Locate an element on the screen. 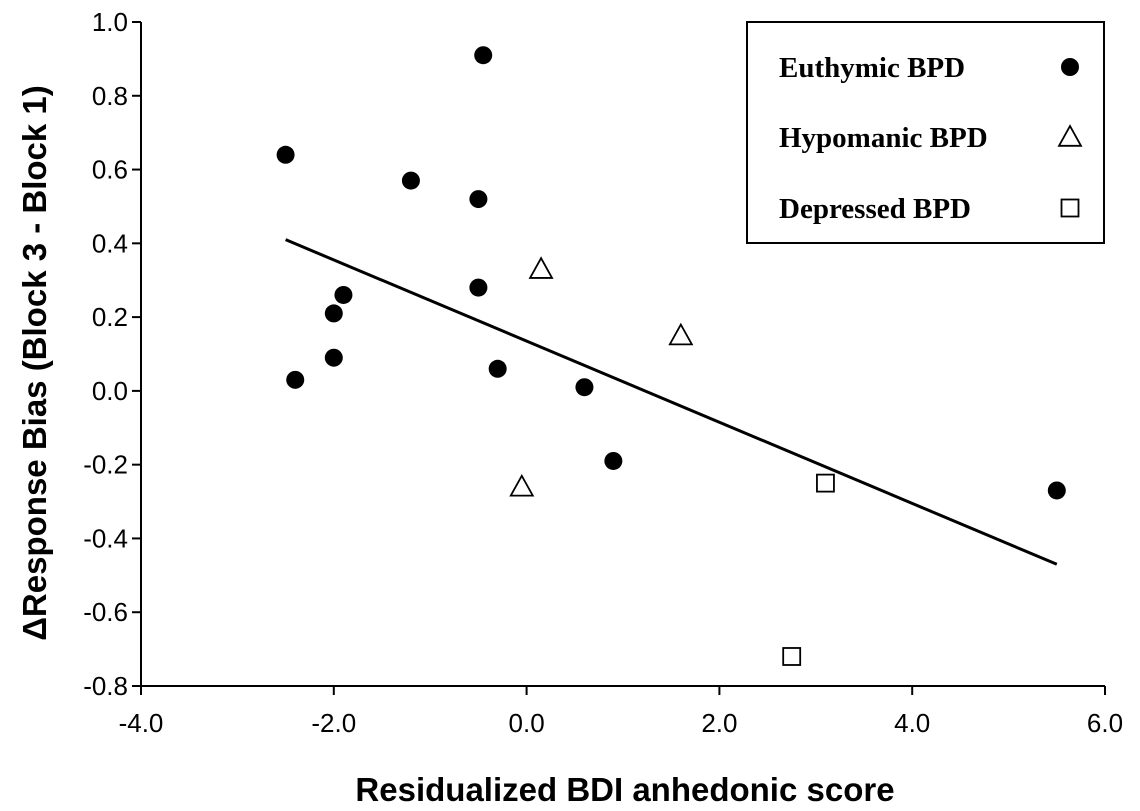 The image size is (1140, 811). legend-label-hypomanic-bpd: Hypomanic BPD is located at coordinates (883, 138).